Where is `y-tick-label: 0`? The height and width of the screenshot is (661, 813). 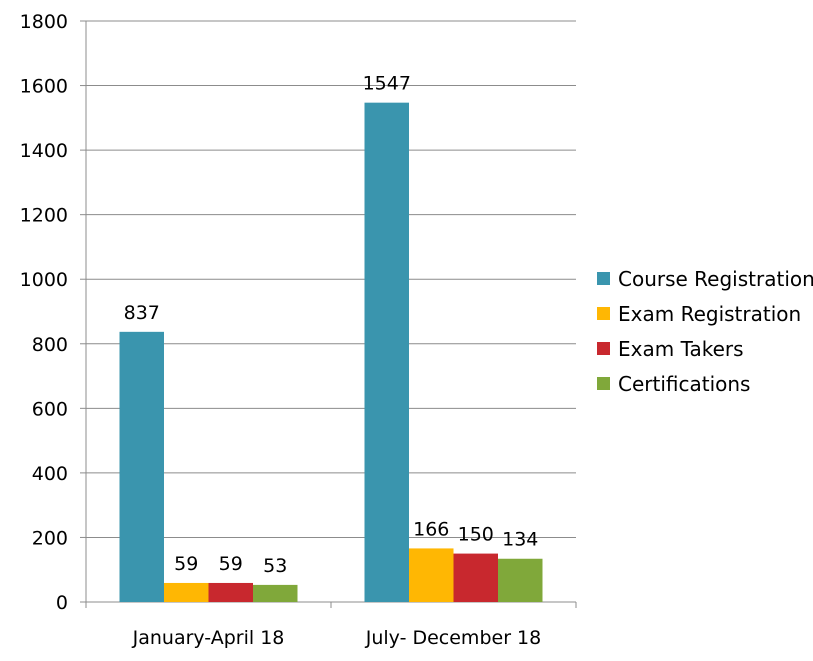 y-tick-label: 0 is located at coordinates (62, 603).